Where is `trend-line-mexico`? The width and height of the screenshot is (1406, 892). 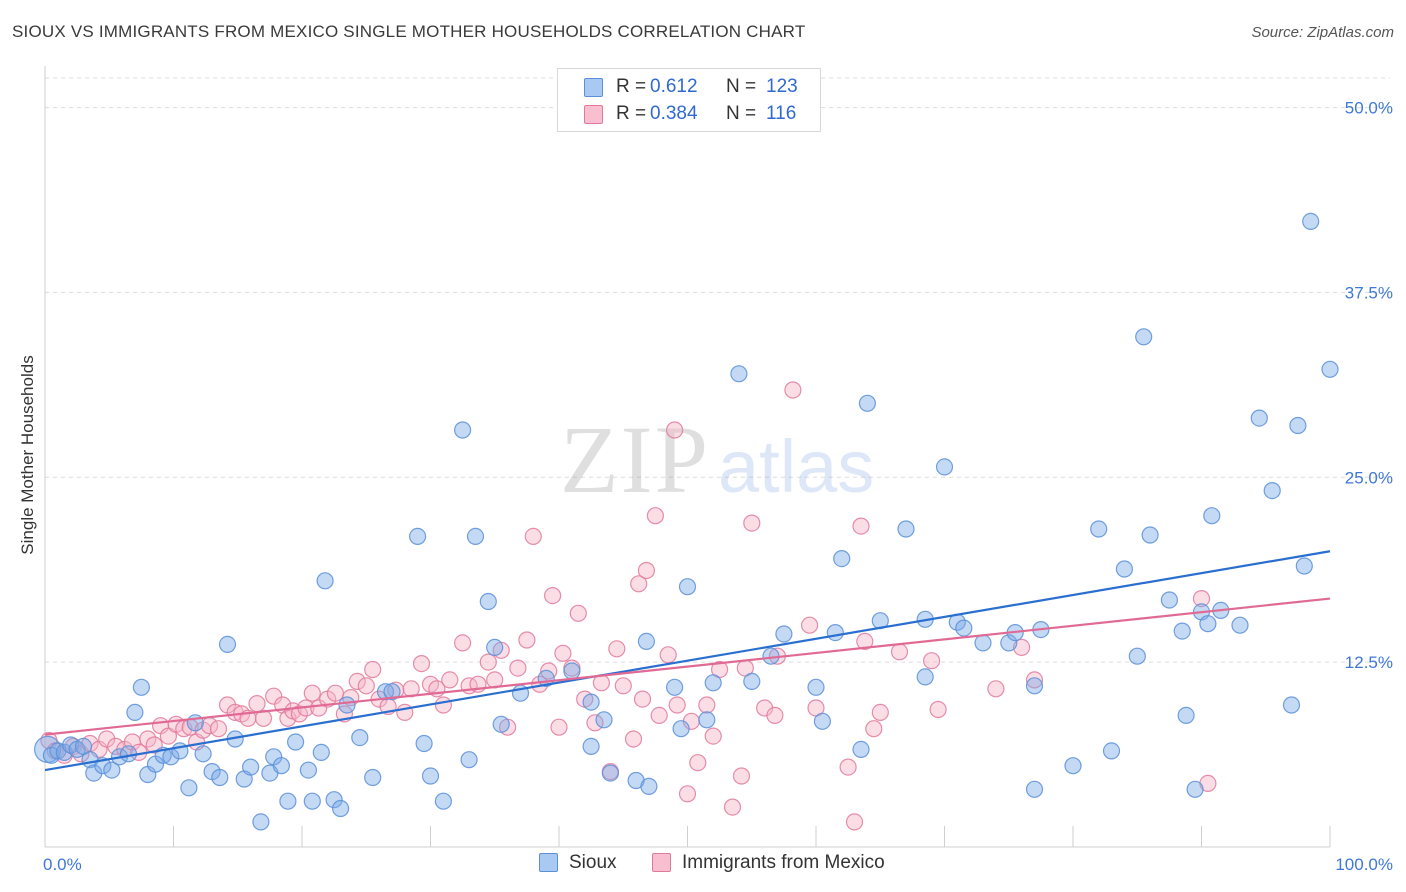 trend-line-mexico is located at coordinates (687, 666).